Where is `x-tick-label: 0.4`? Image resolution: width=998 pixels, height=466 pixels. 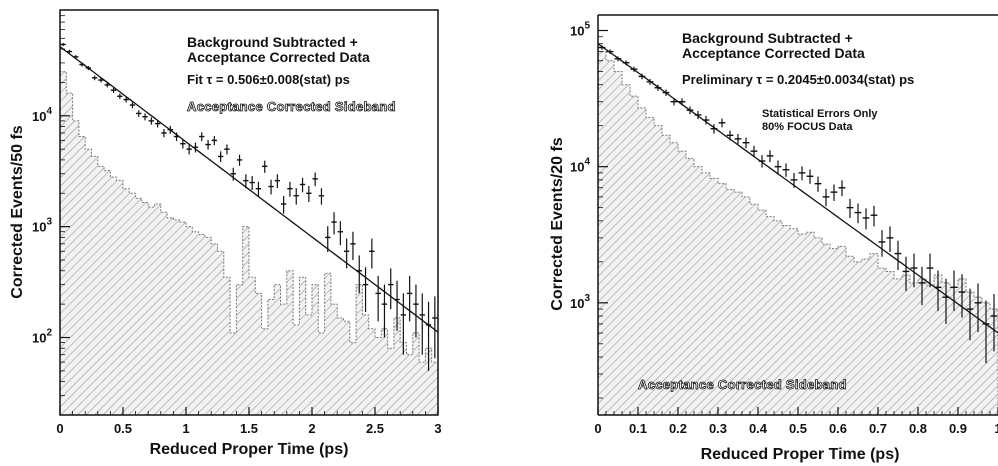
x-tick-label: 0.4 is located at coordinates (758, 428).